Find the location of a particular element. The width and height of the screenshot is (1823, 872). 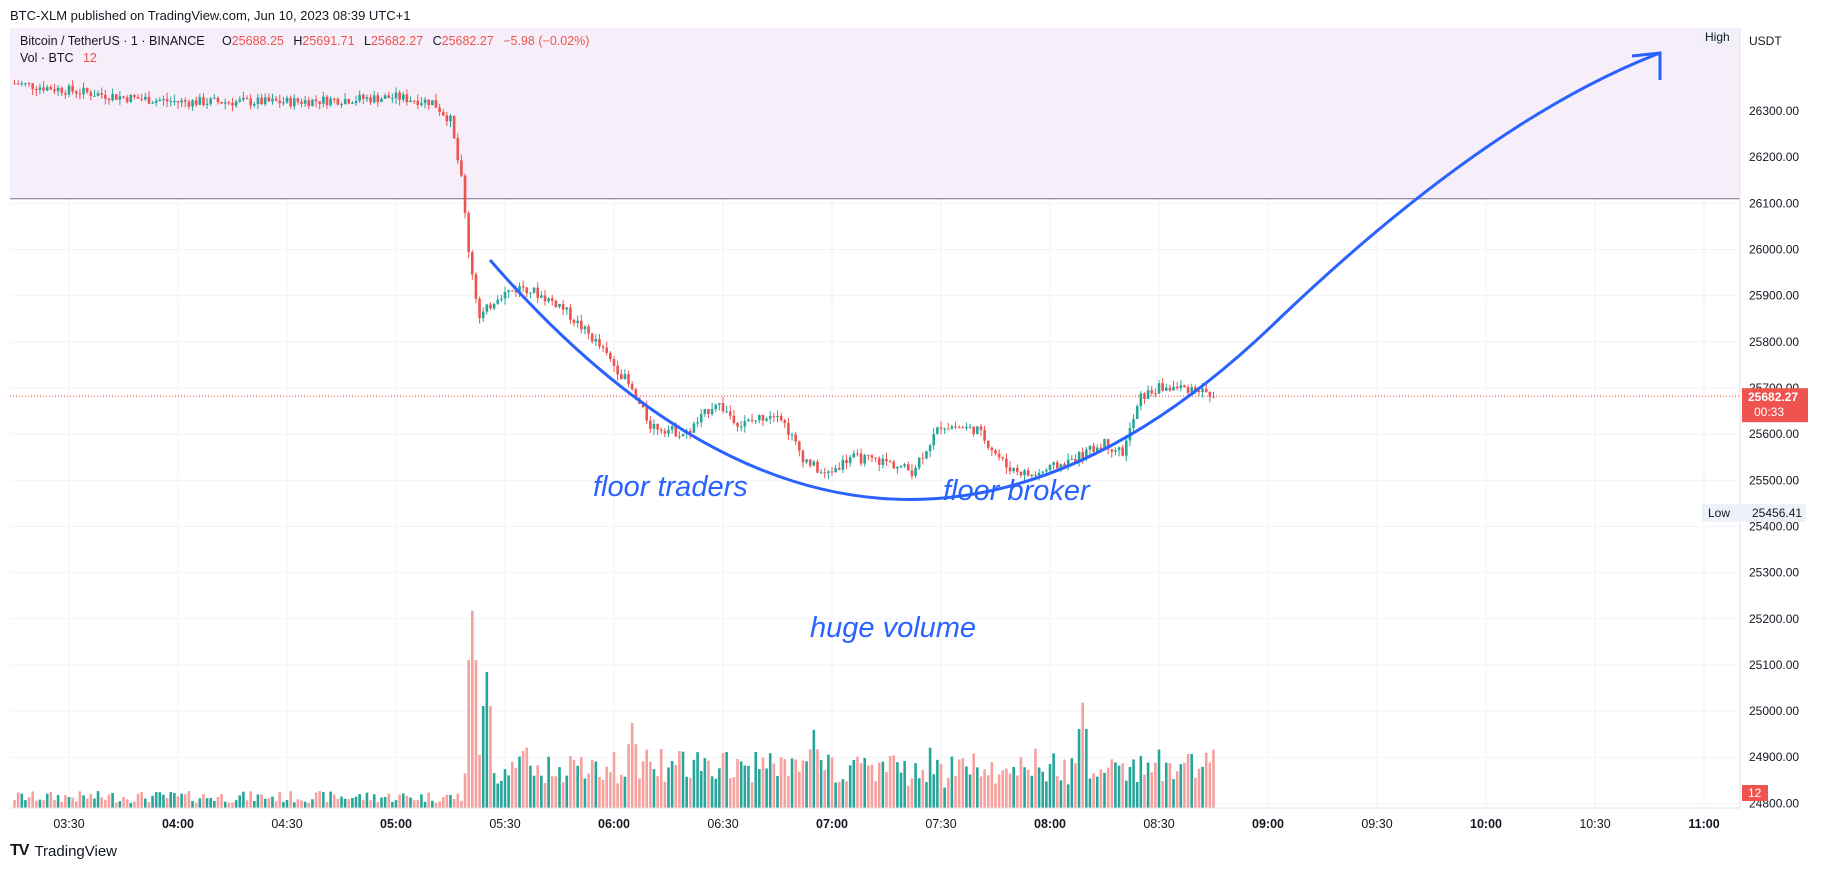

y-tick-4: 25900.00 is located at coordinates (1774, 296).